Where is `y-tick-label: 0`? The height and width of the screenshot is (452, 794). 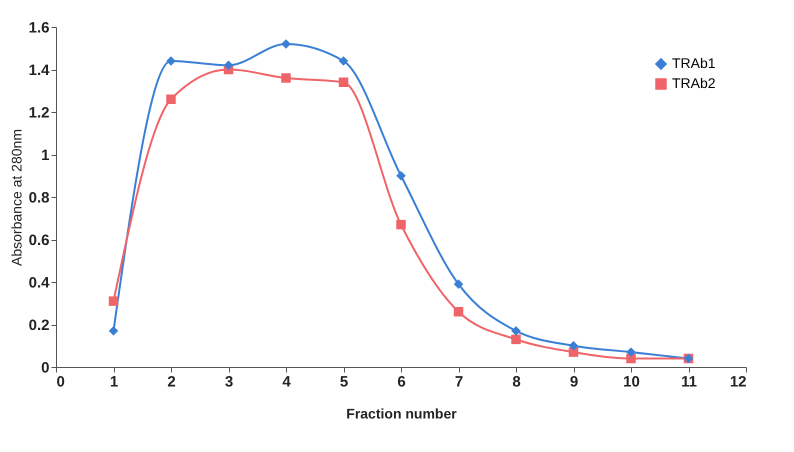
y-tick-label: 0 is located at coordinates (45, 368).